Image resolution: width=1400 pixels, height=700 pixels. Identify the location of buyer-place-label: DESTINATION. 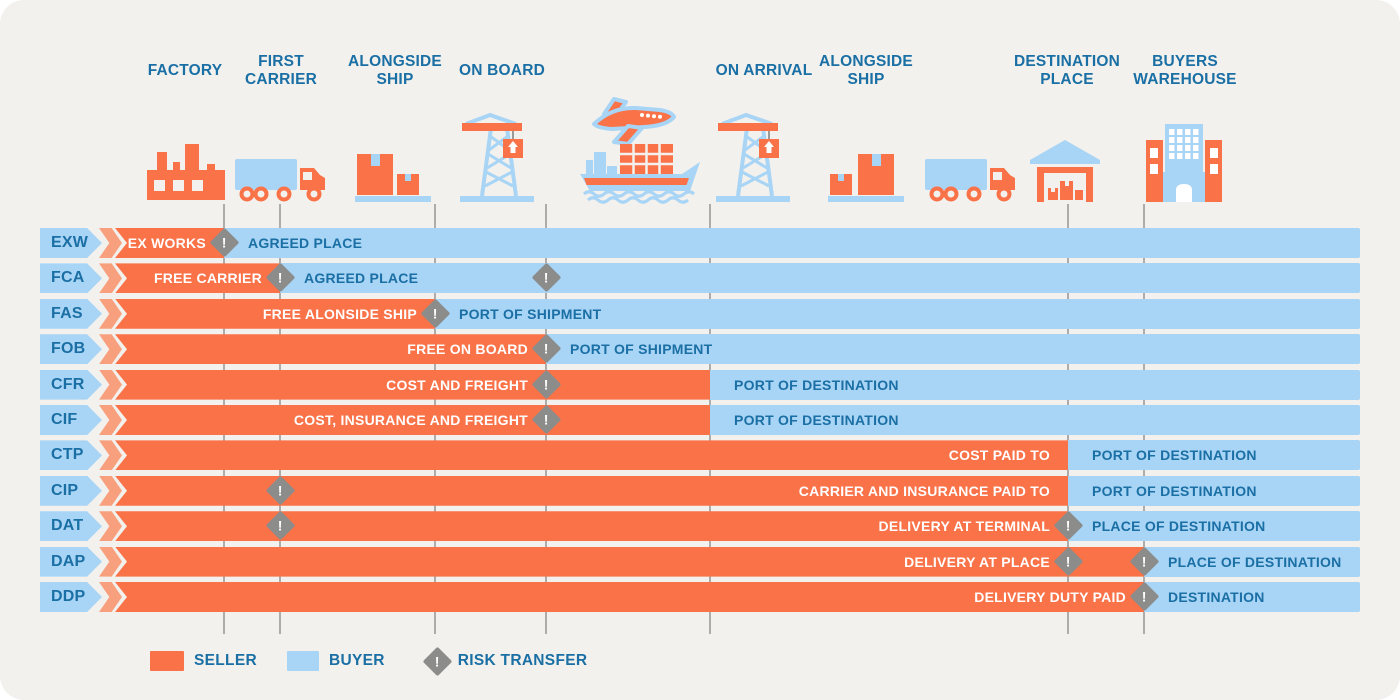
(1216, 597).